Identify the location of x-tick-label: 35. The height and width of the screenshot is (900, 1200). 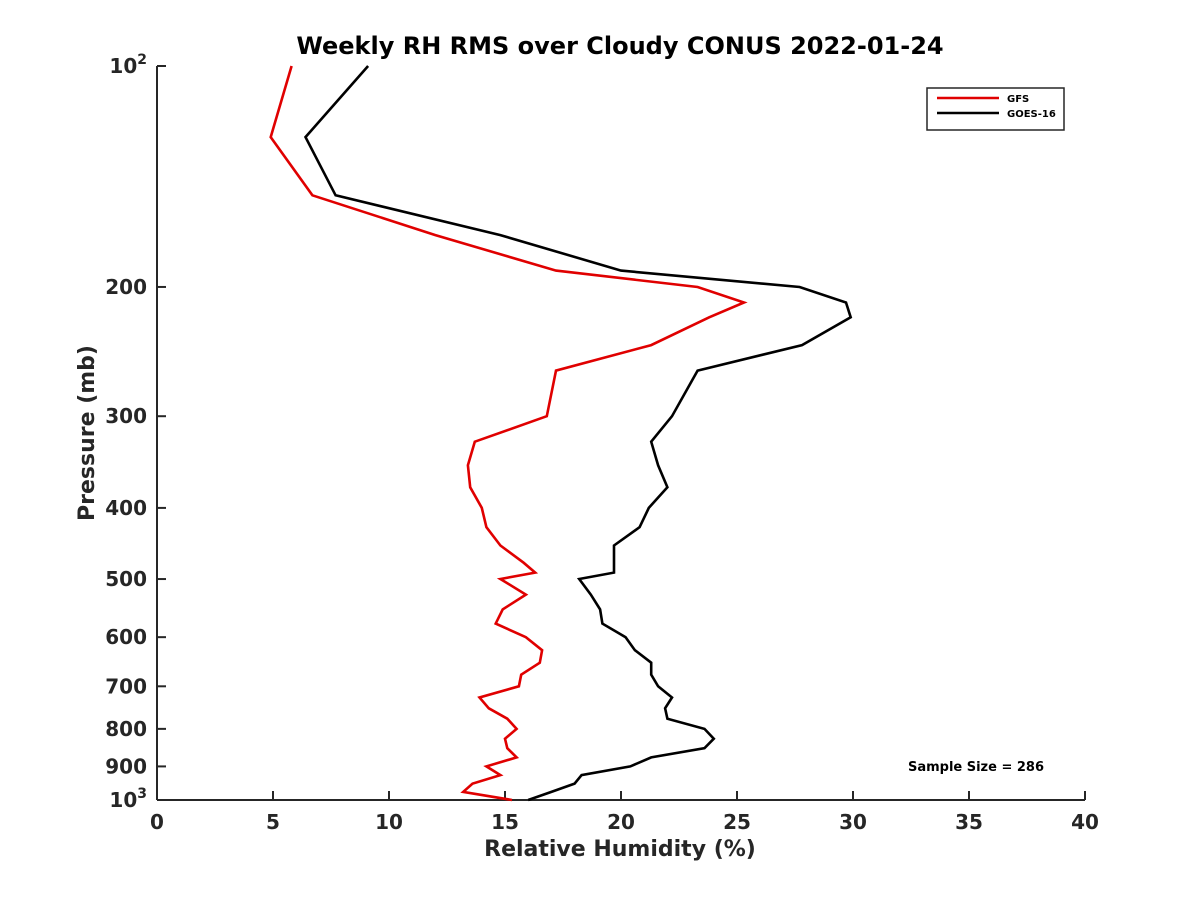
(969, 822).